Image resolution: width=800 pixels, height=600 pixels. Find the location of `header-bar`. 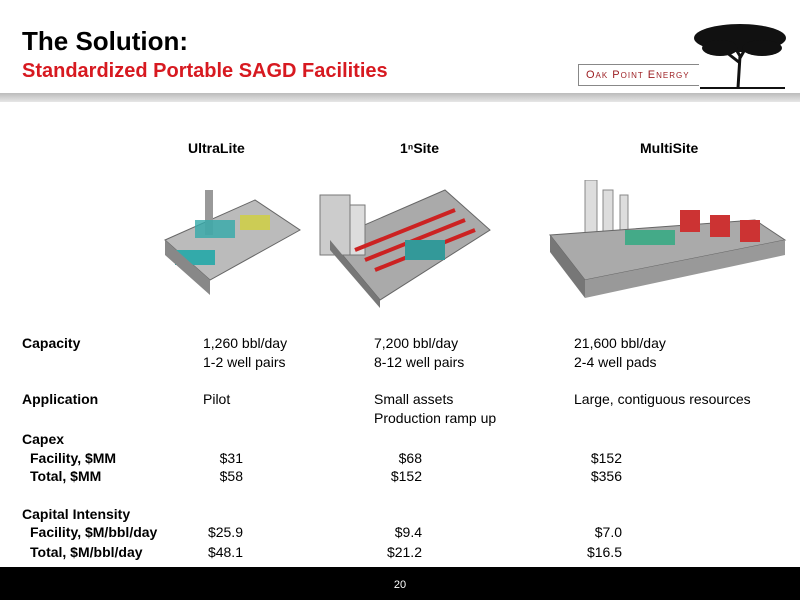

header-bar is located at coordinates (400, 97).